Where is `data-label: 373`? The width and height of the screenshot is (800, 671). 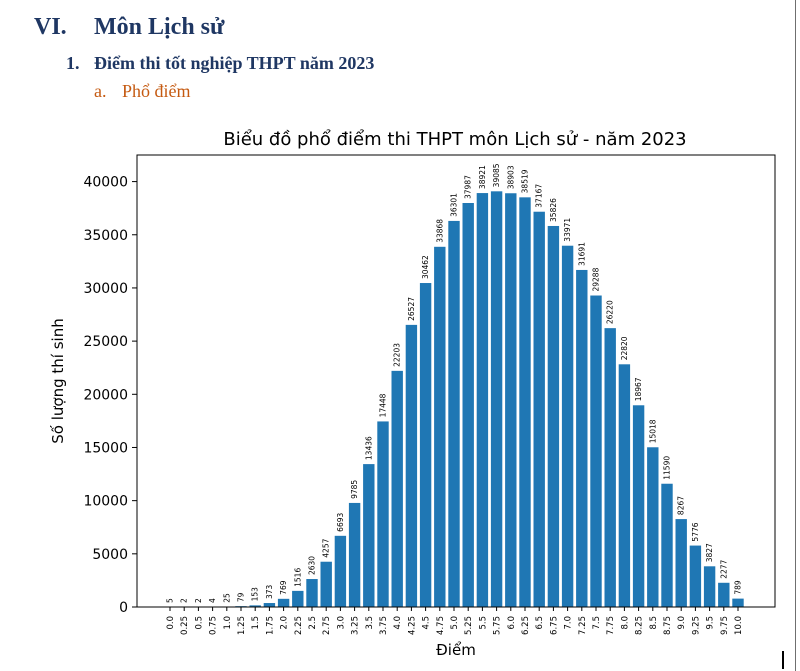
data-label: 373 is located at coordinates (269, 591).